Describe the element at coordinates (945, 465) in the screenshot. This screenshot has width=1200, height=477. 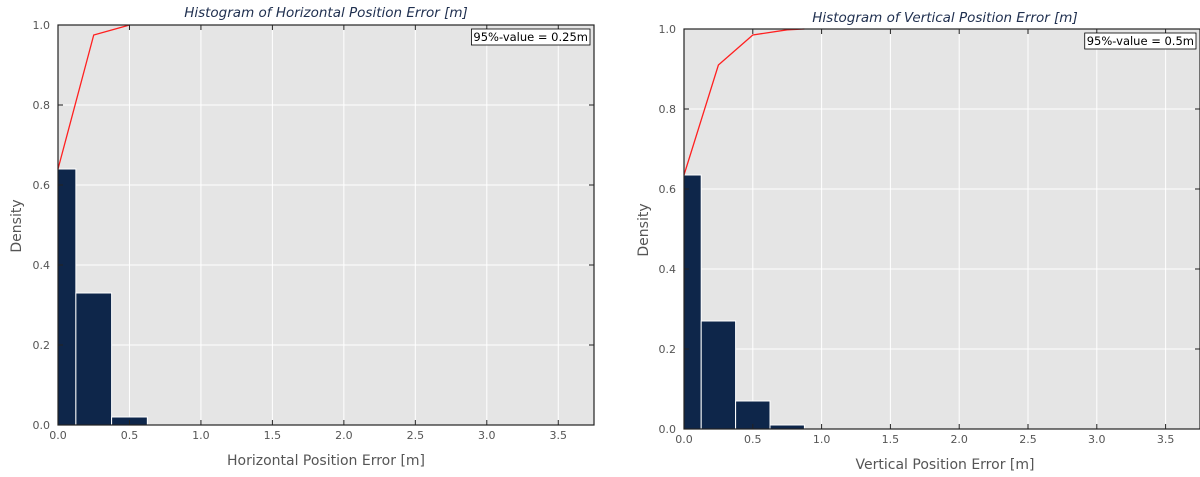
I see `x-axis-label: Vertical Position Error [m]` at that location.